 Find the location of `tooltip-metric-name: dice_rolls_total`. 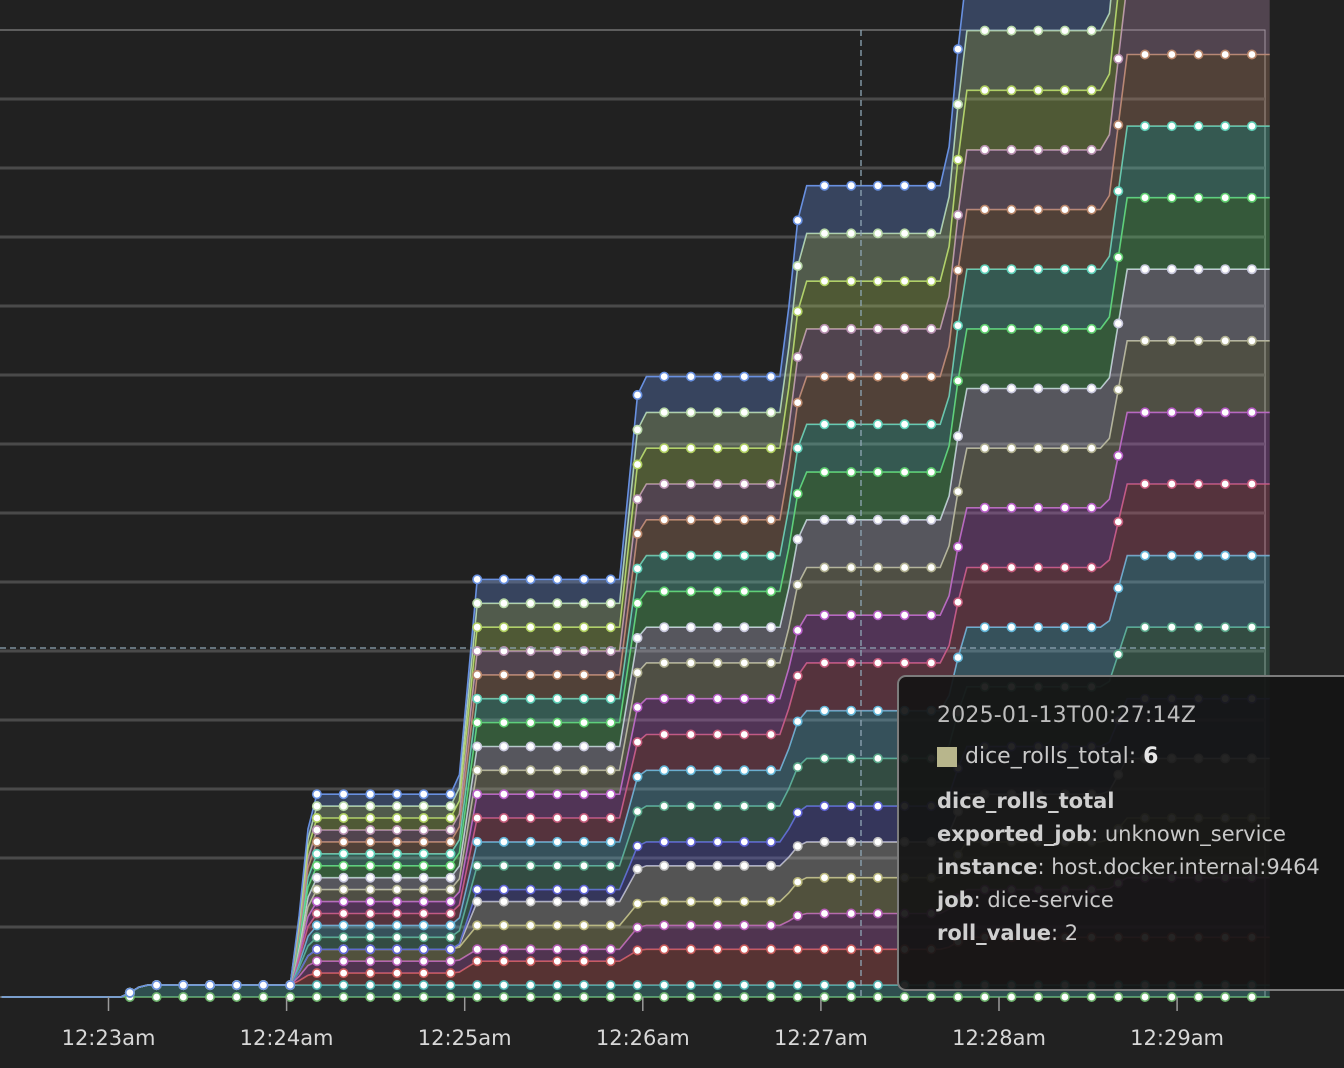

tooltip-metric-name: dice_rolls_total is located at coordinates (1026, 801).